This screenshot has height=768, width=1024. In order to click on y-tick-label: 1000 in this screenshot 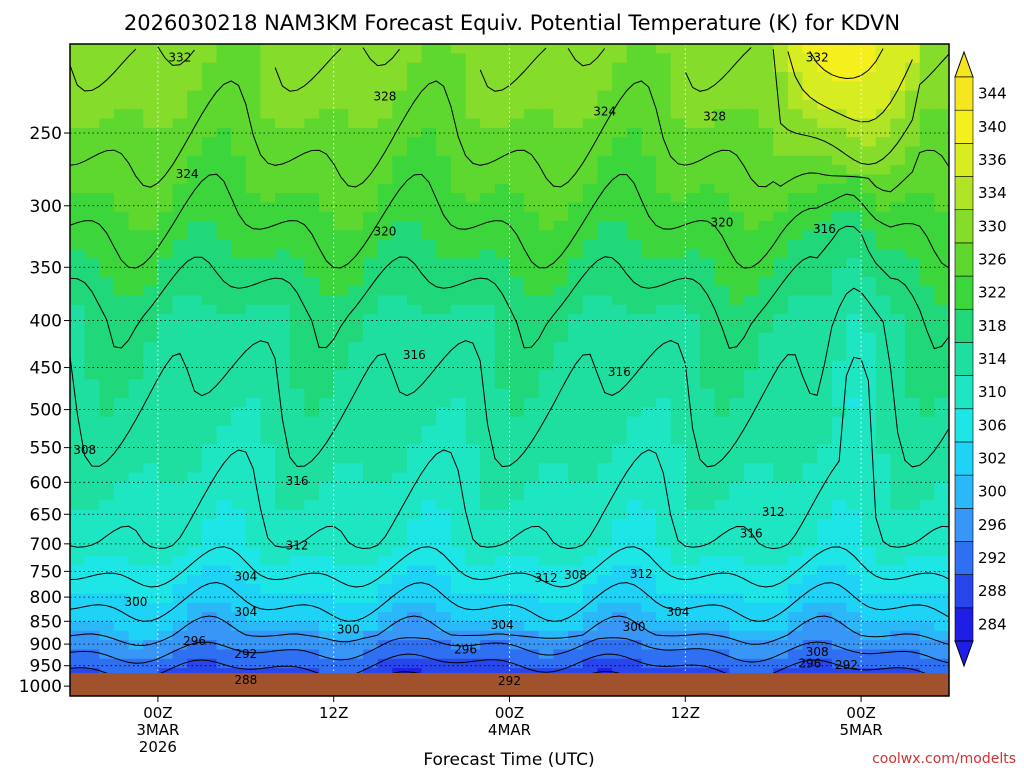, I will do `click(40, 687)`.